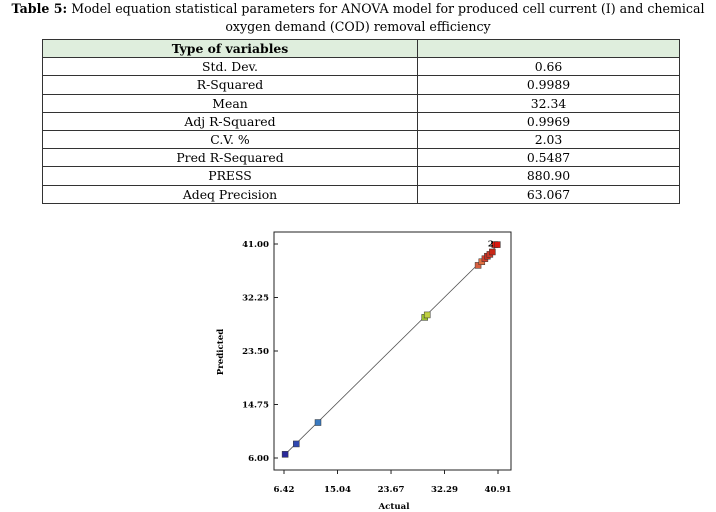  Describe the element at coordinates (230, 85) in the screenshot. I see `cell-variable: R-Squared` at that location.